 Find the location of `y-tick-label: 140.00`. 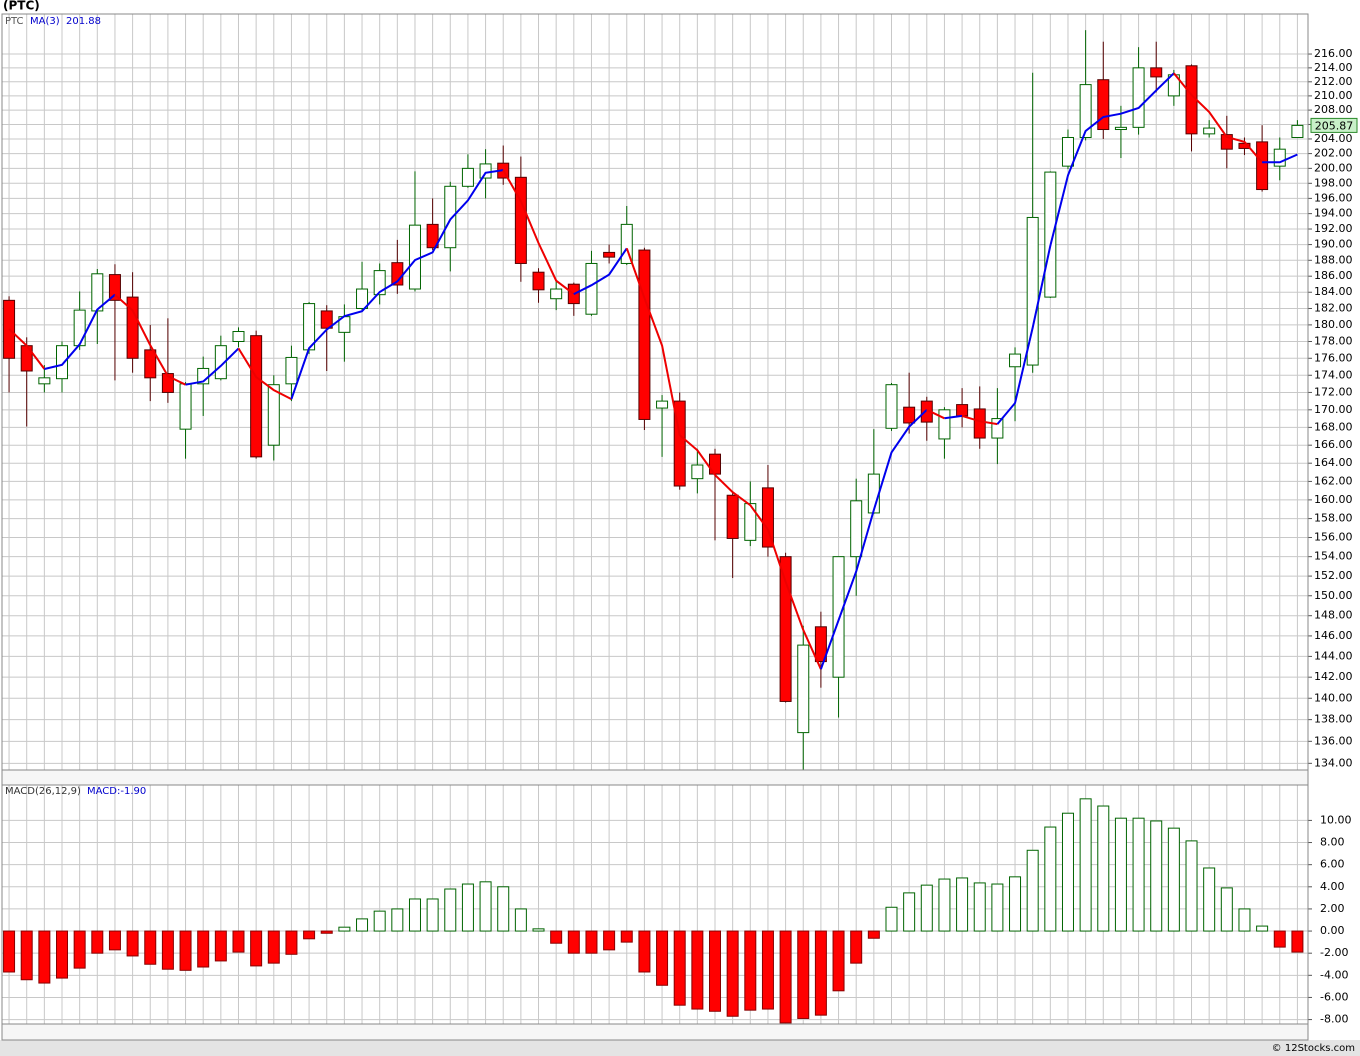

y-tick-label: 140.00 is located at coordinates (1333, 697).